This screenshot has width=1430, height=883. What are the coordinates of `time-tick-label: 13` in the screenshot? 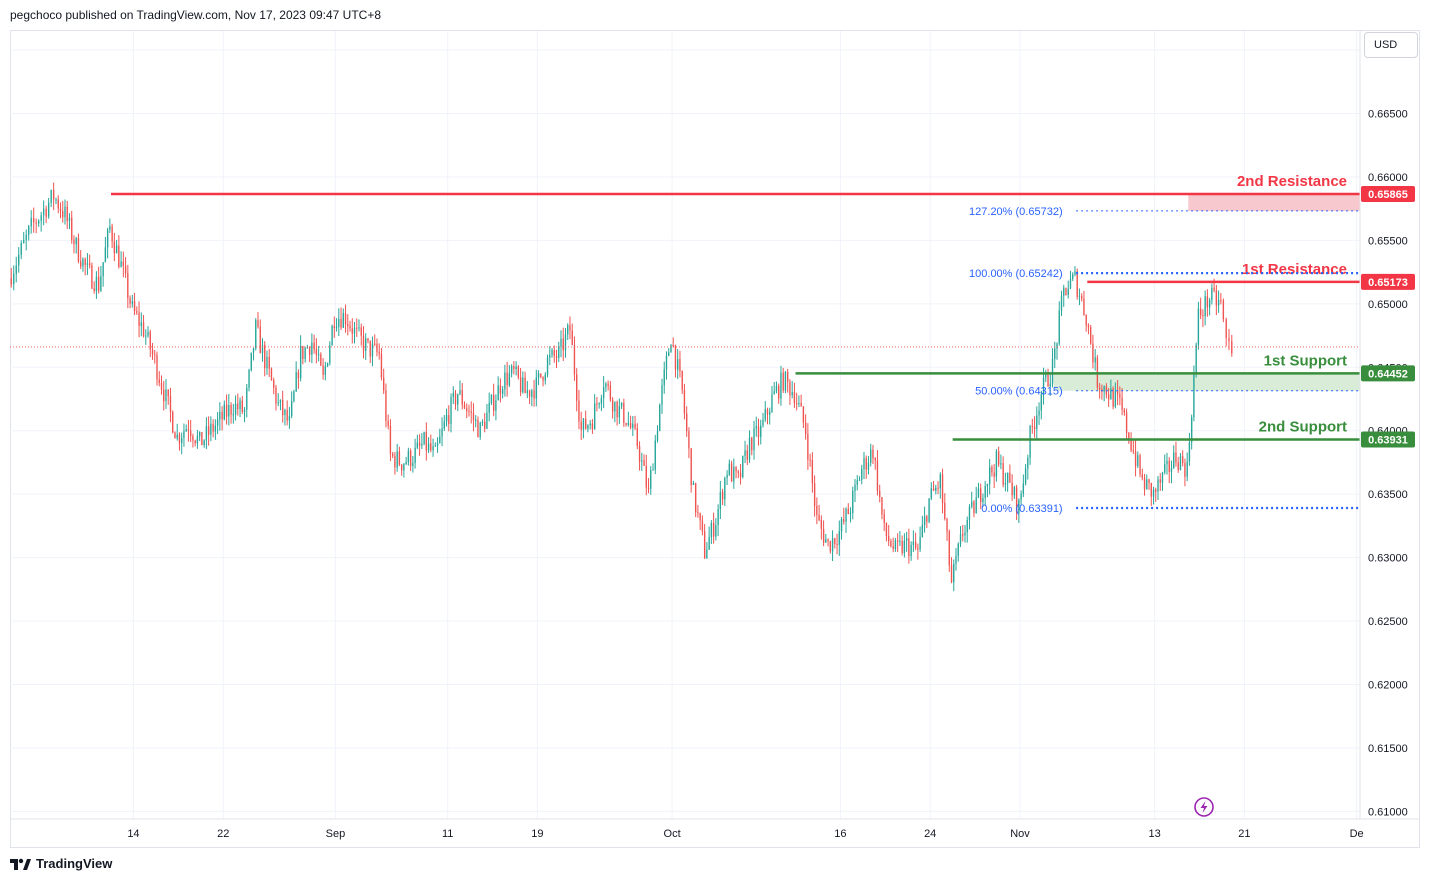 It's located at (1155, 834).